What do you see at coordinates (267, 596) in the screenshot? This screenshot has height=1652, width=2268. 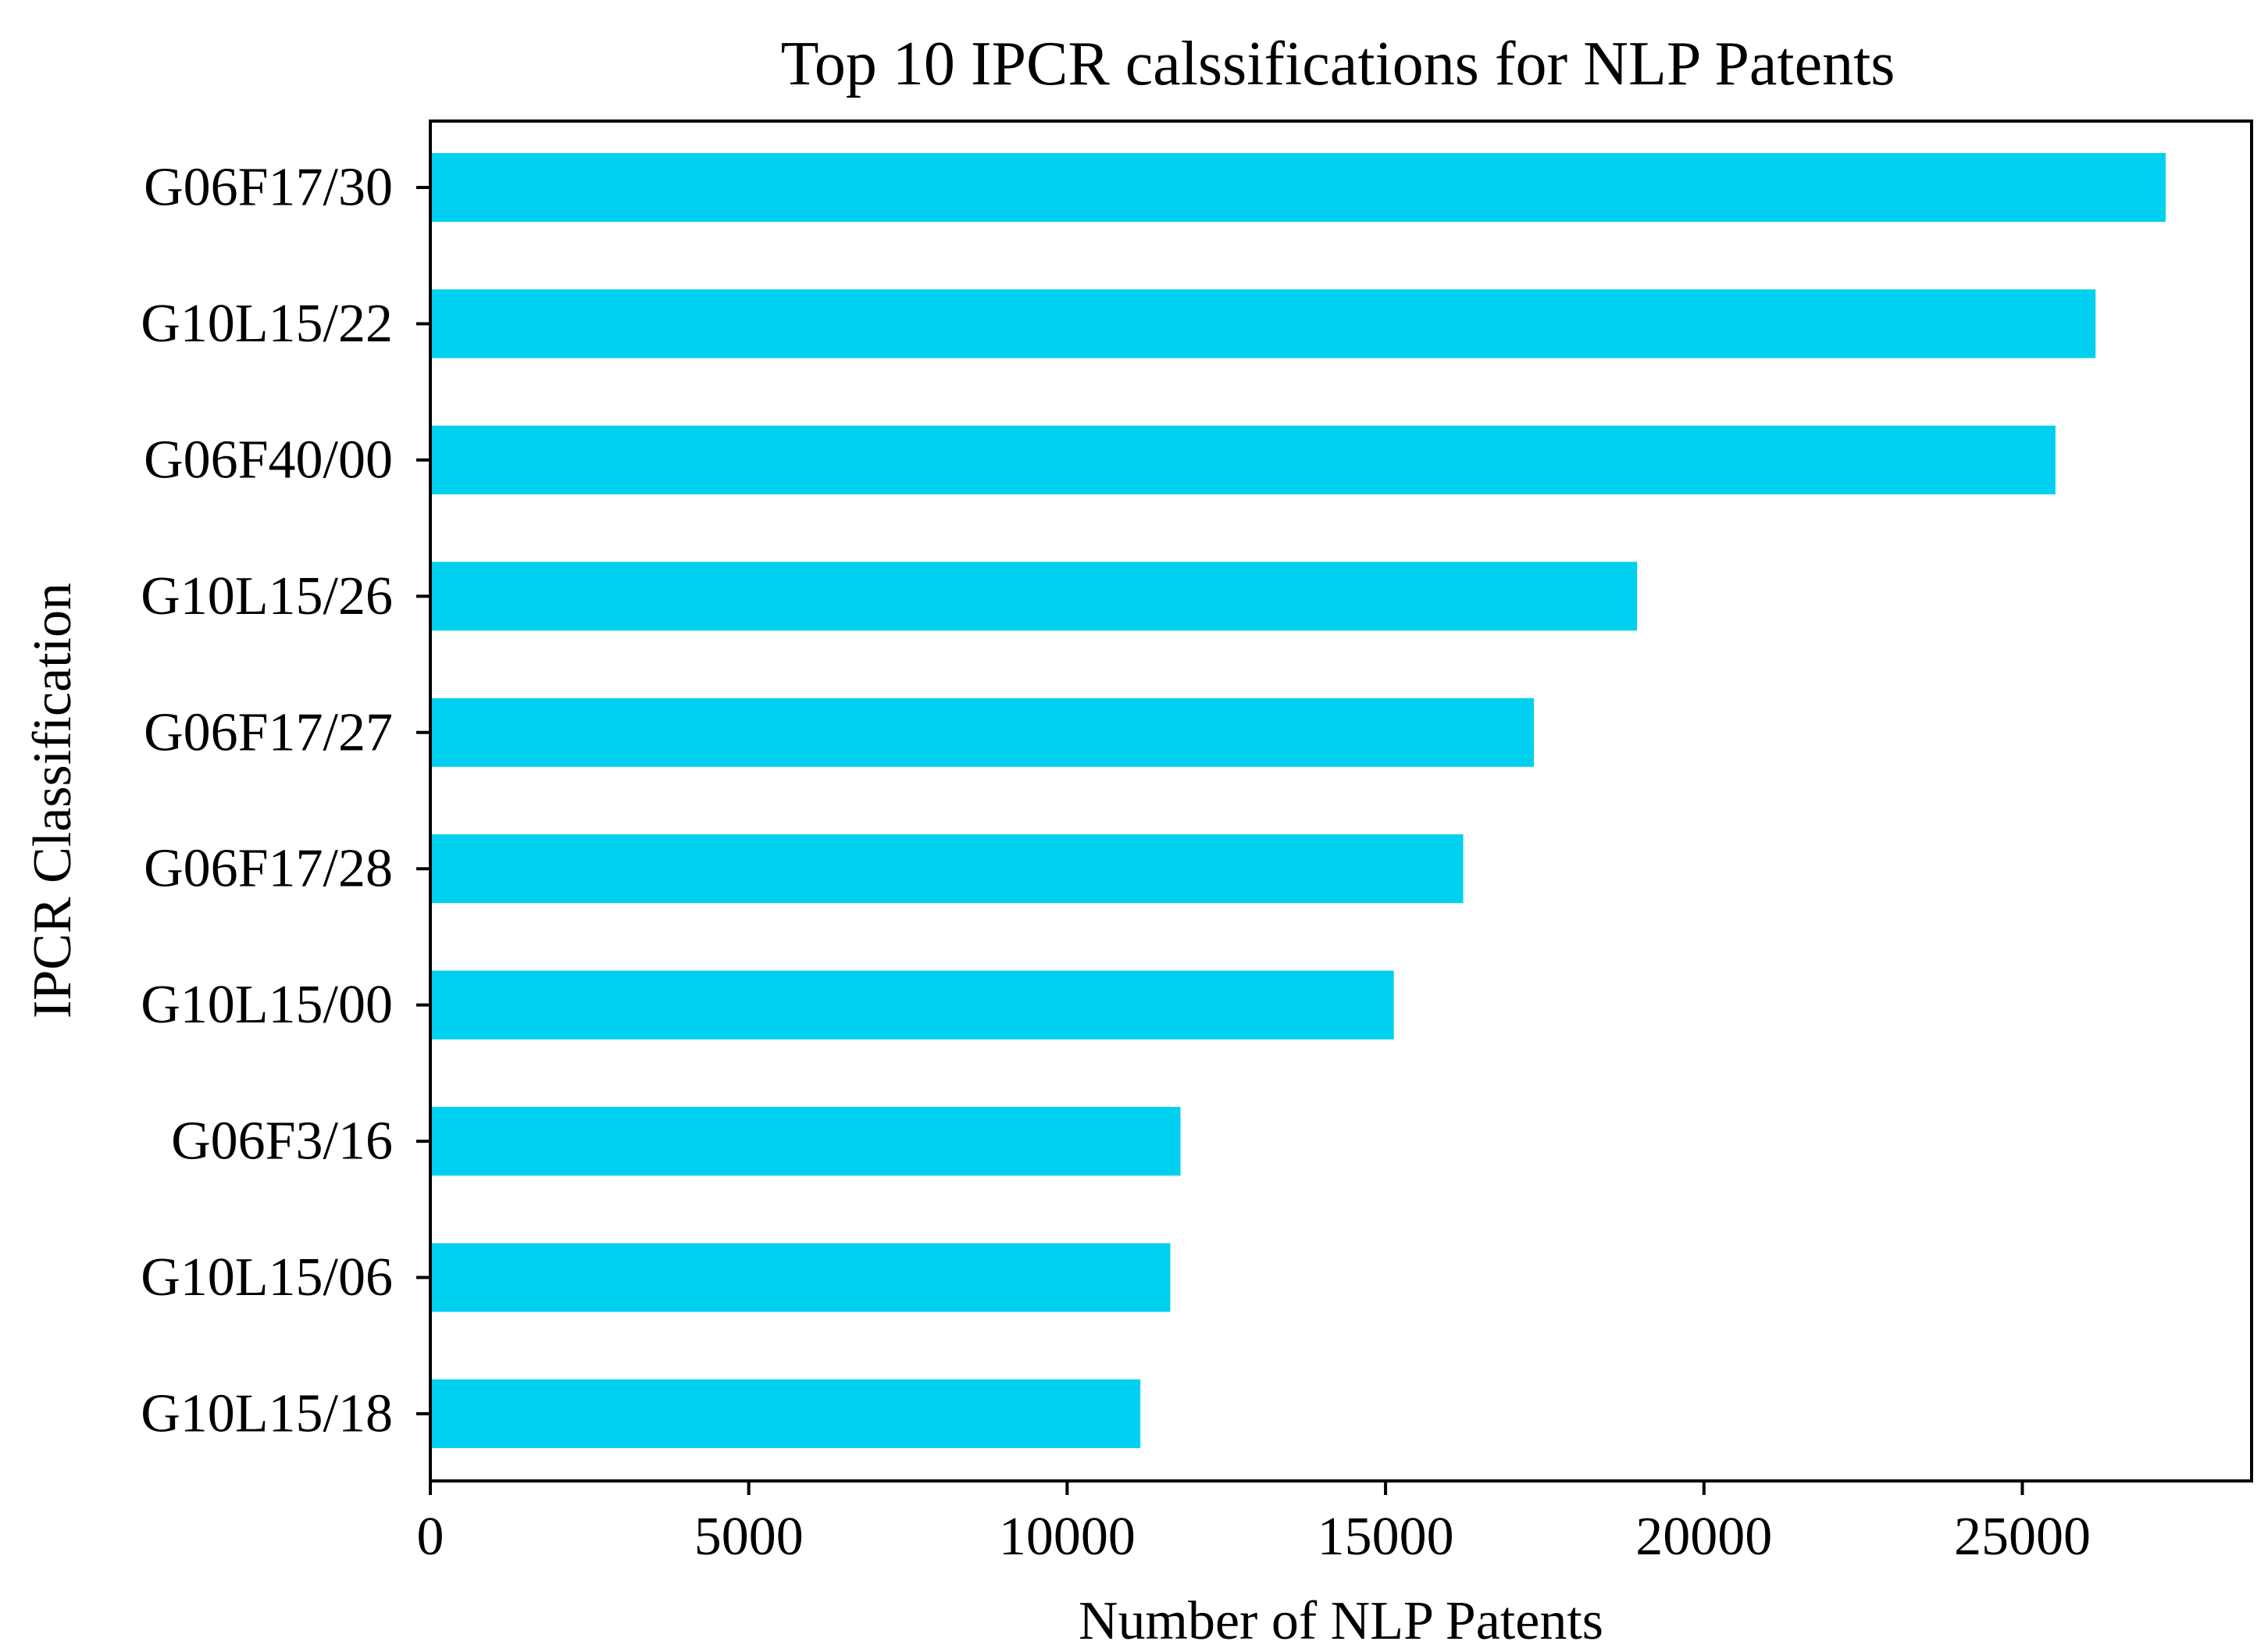 I see `y-tick-label: G10L15/26` at bounding box center [267, 596].